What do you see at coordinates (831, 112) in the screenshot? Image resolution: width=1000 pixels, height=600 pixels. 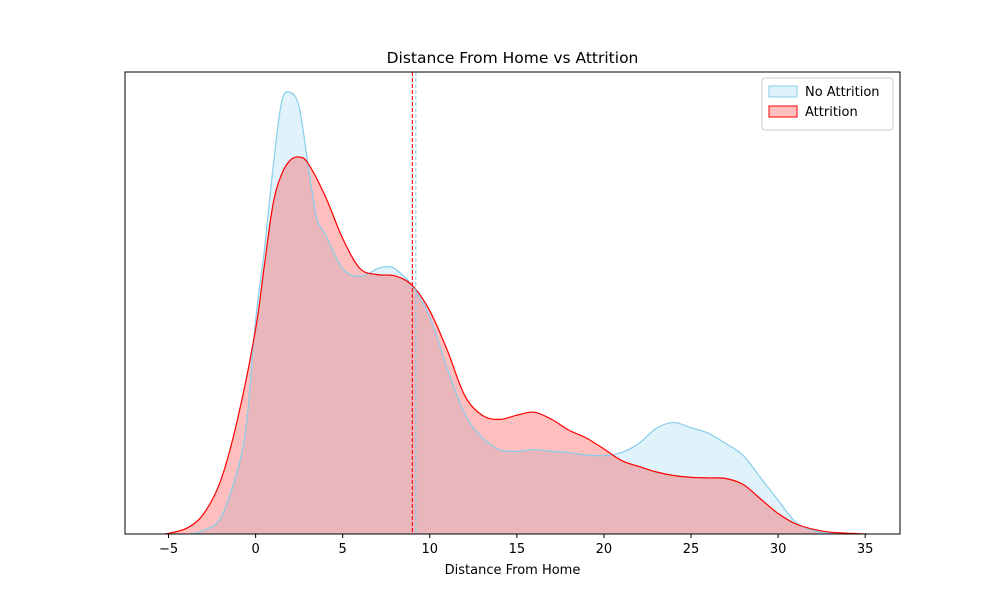 I see `legend-label-attrition: Attrition` at bounding box center [831, 112].